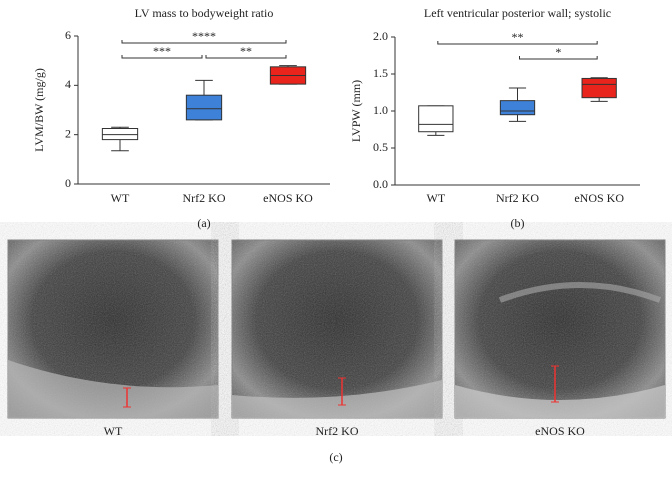 The width and height of the screenshot is (672, 488). What do you see at coordinates (356, 111) in the screenshot?
I see `y-axis-label: LVPW (mm)` at bounding box center [356, 111].